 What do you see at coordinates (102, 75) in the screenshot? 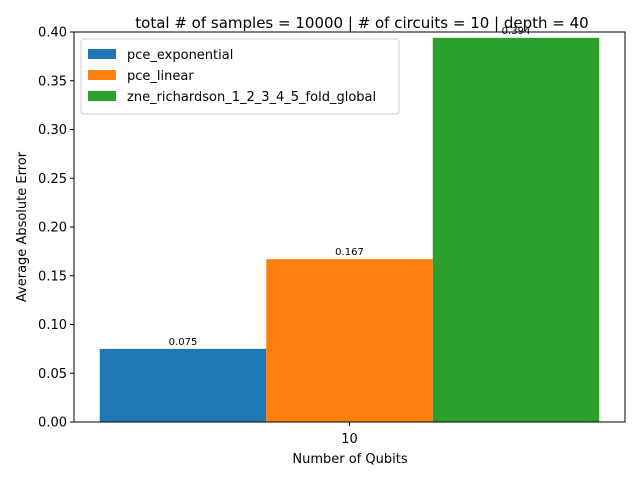
I see `legend-swatch-pce_linear` at bounding box center [102, 75].